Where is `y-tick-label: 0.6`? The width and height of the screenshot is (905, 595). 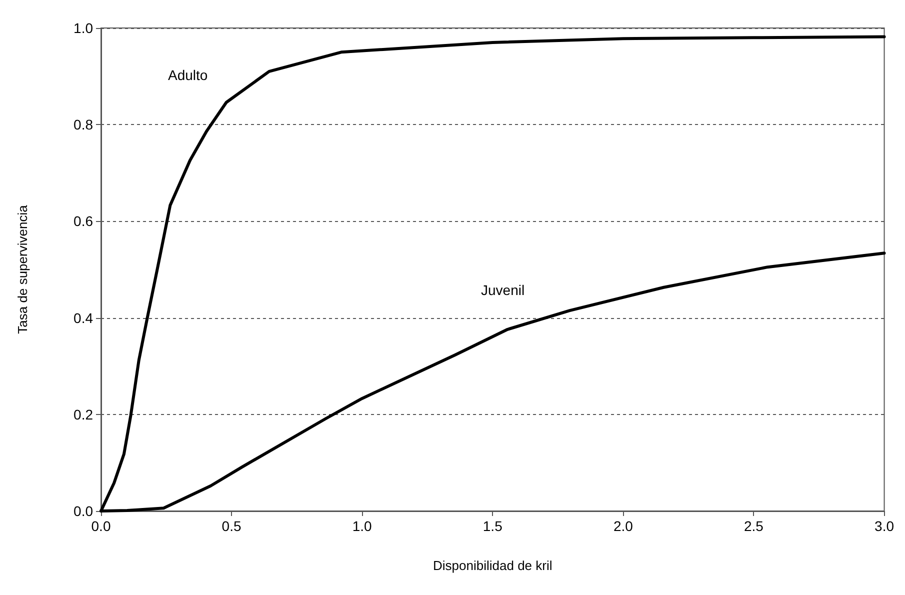
y-tick-label: 0.6 is located at coordinates (84, 221).